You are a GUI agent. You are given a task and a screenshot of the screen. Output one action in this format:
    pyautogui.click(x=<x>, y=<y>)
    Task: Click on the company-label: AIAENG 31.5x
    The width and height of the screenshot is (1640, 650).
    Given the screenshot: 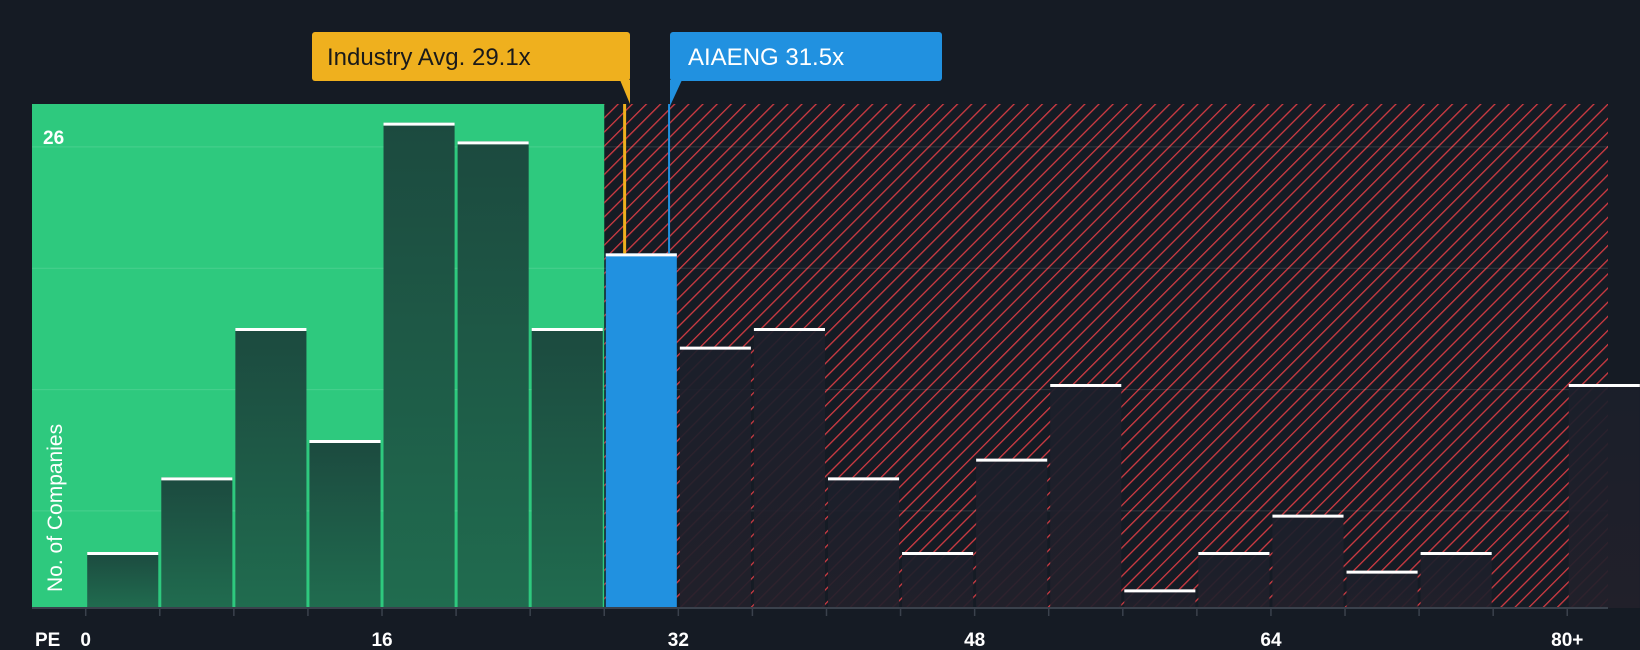 What is the action you would take?
    pyautogui.click(x=766, y=57)
    